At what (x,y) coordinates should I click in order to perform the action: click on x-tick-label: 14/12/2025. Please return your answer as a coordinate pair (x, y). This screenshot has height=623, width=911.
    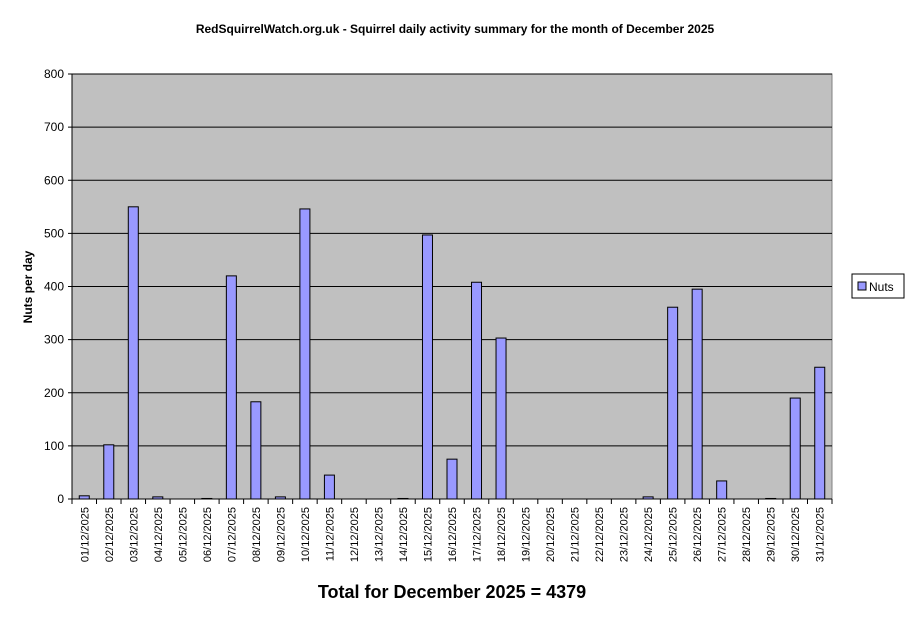
    Looking at the image, I should click on (404, 534).